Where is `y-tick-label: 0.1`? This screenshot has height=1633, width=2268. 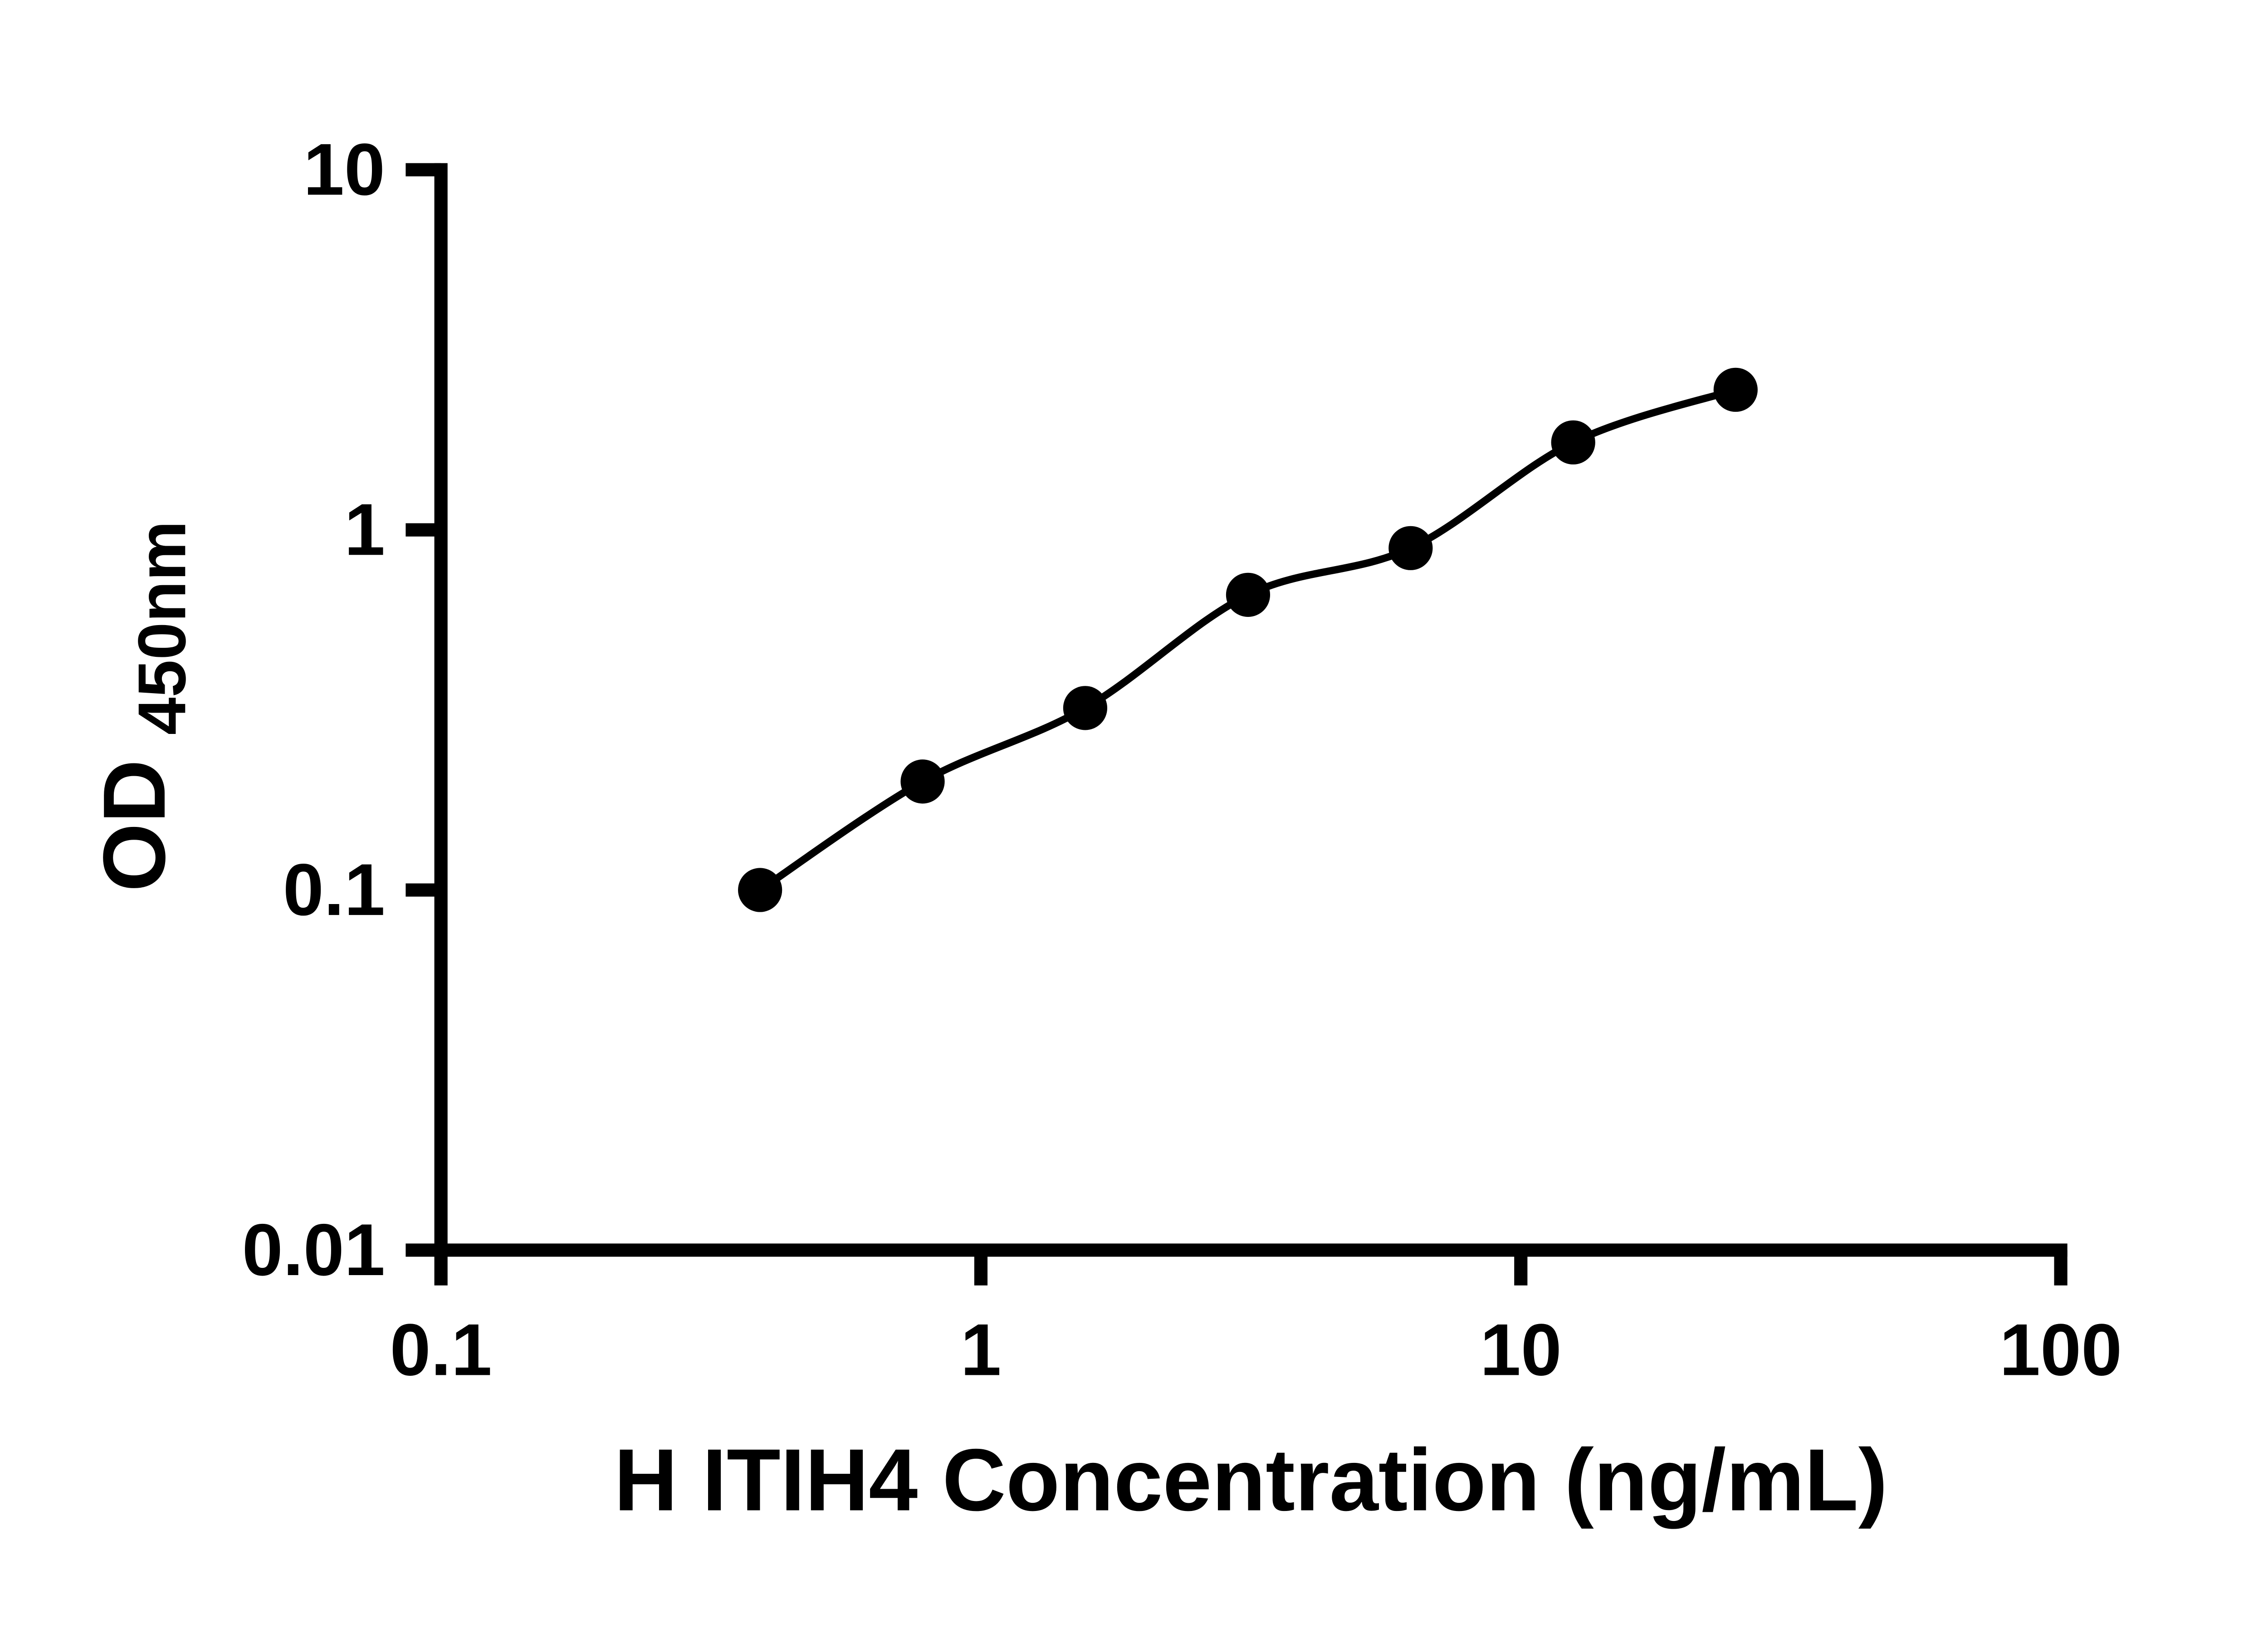 y-tick-label: 0.1 is located at coordinates (334, 890).